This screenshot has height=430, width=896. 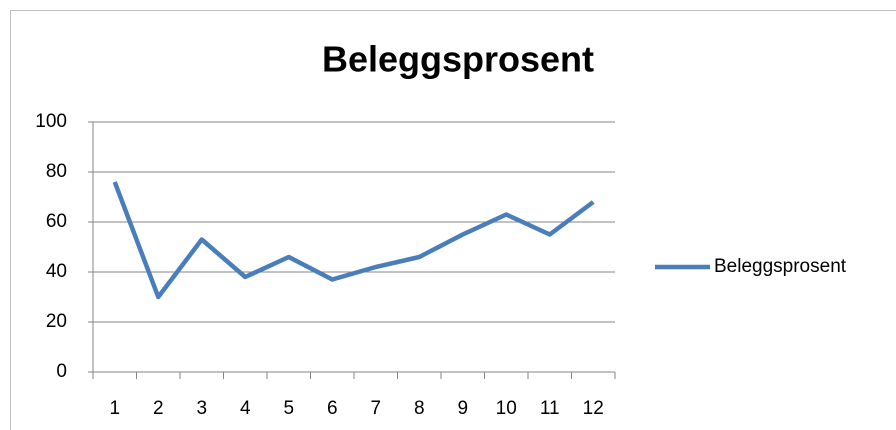 I want to click on x-tick-label: 11, so click(x=550, y=408).